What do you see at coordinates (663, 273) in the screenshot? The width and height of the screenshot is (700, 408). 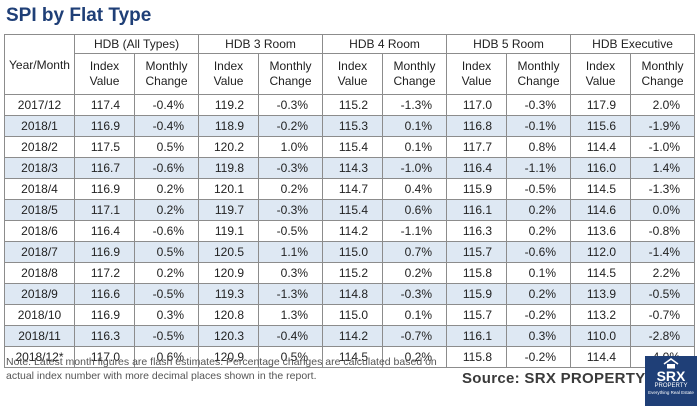 I see `monthly-change-cell: 2.2%` at bounding box center [663, 273].